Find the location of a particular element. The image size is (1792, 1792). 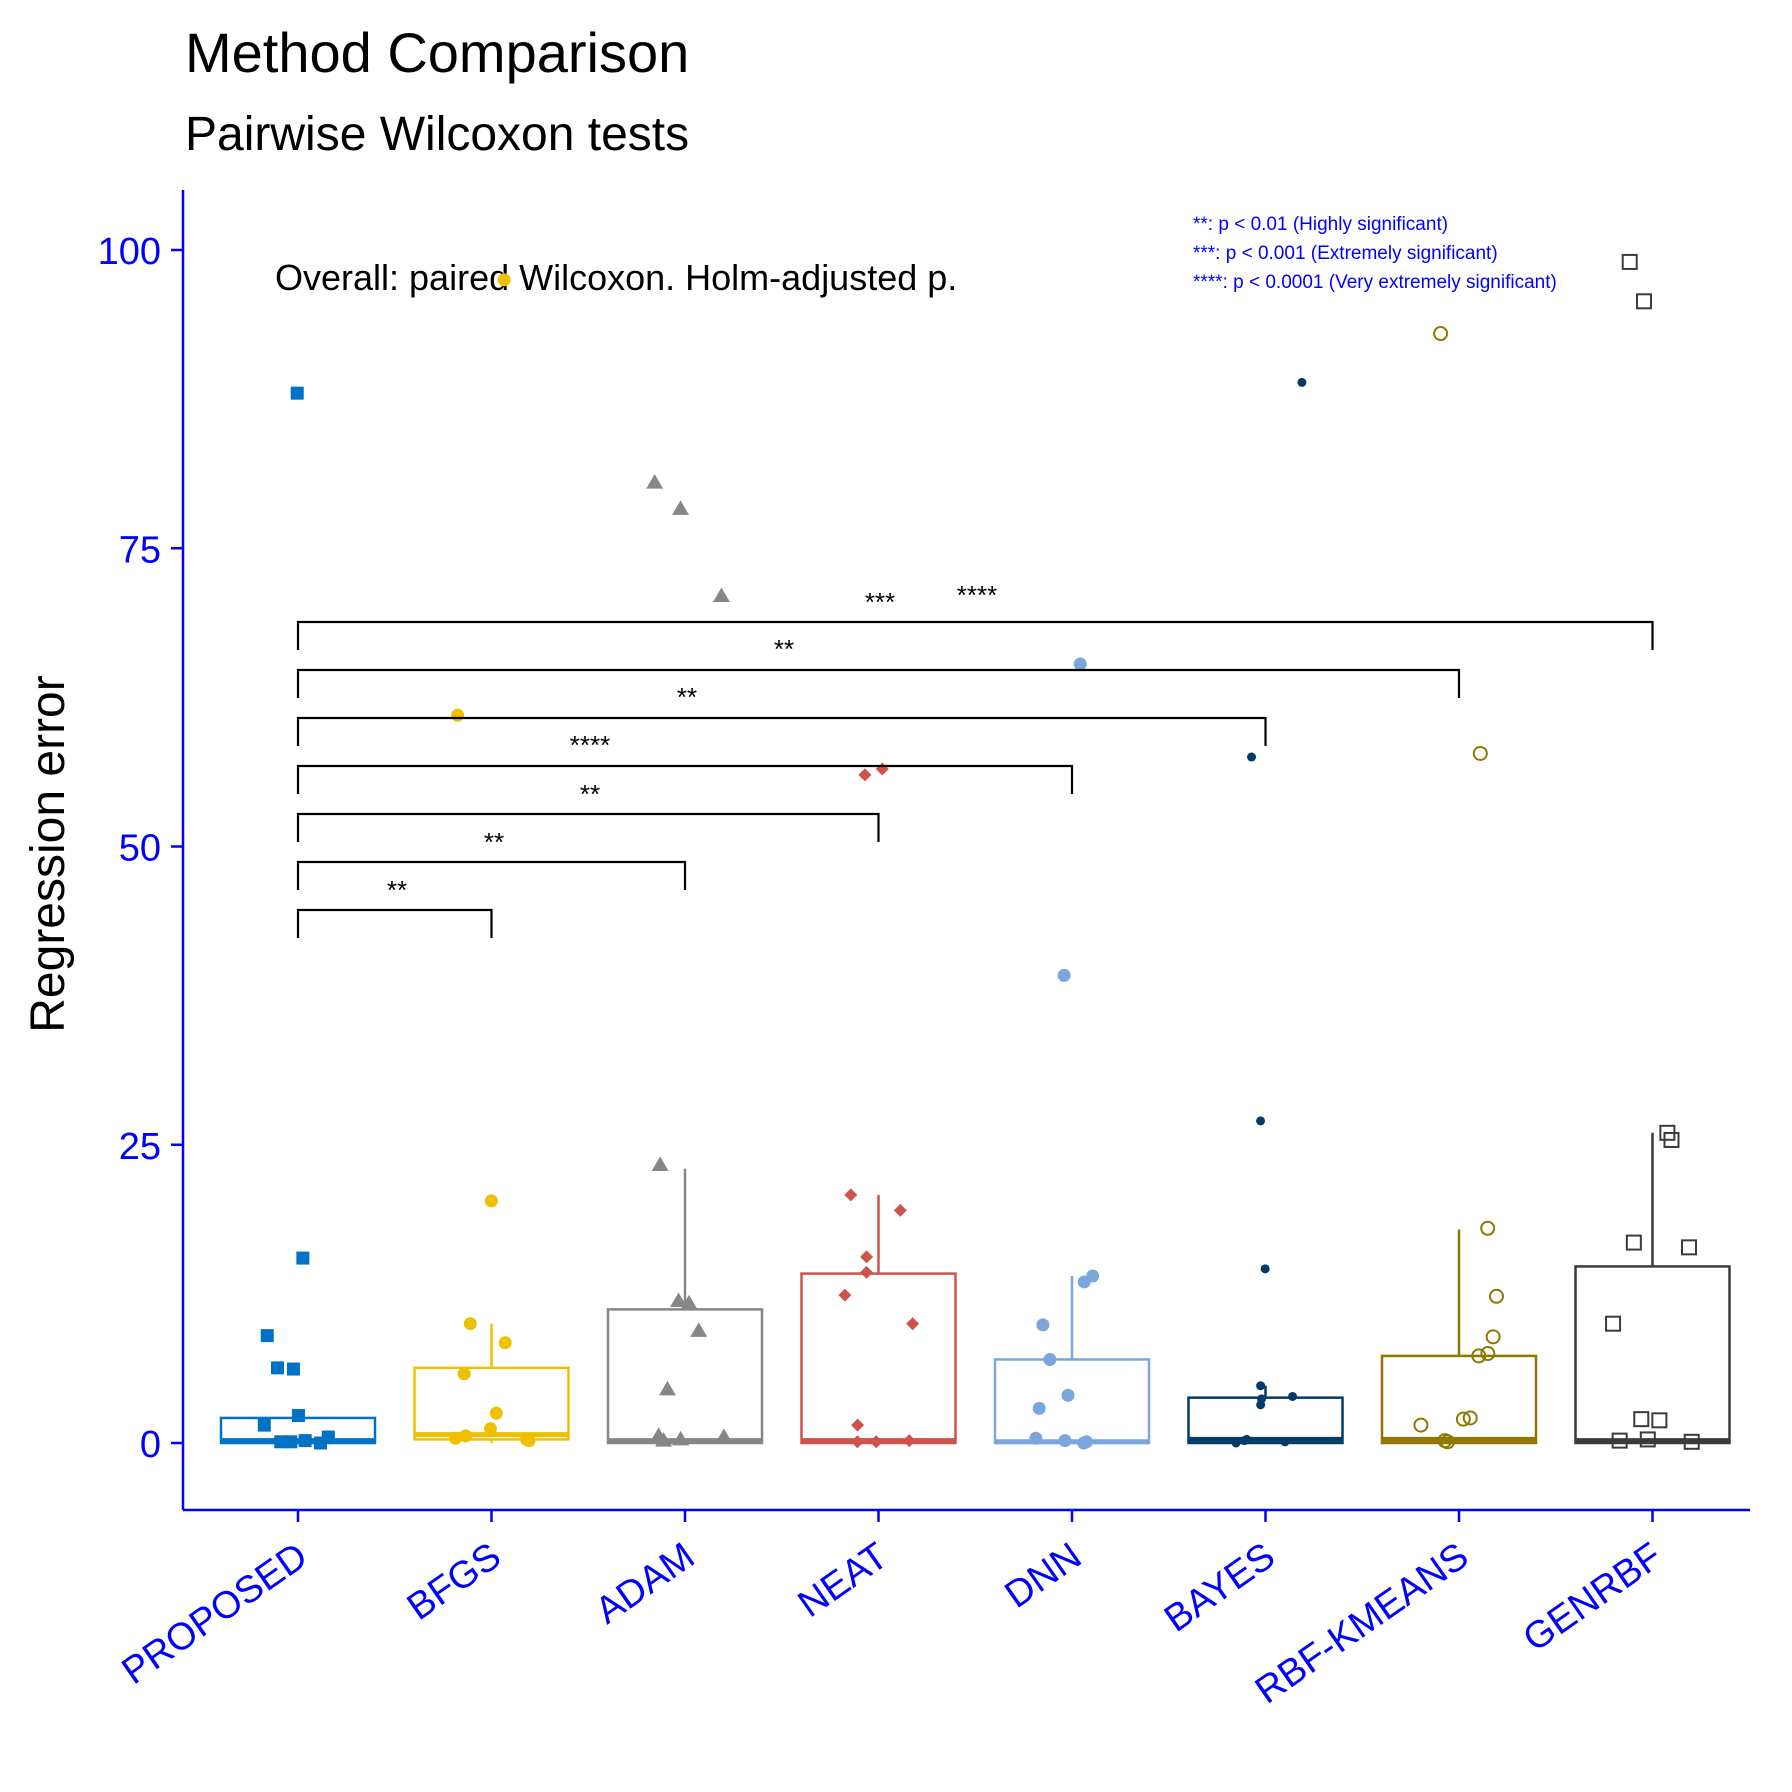

x-tick-label: RBF-KMEANS is located at coordinates (1362, 1623).